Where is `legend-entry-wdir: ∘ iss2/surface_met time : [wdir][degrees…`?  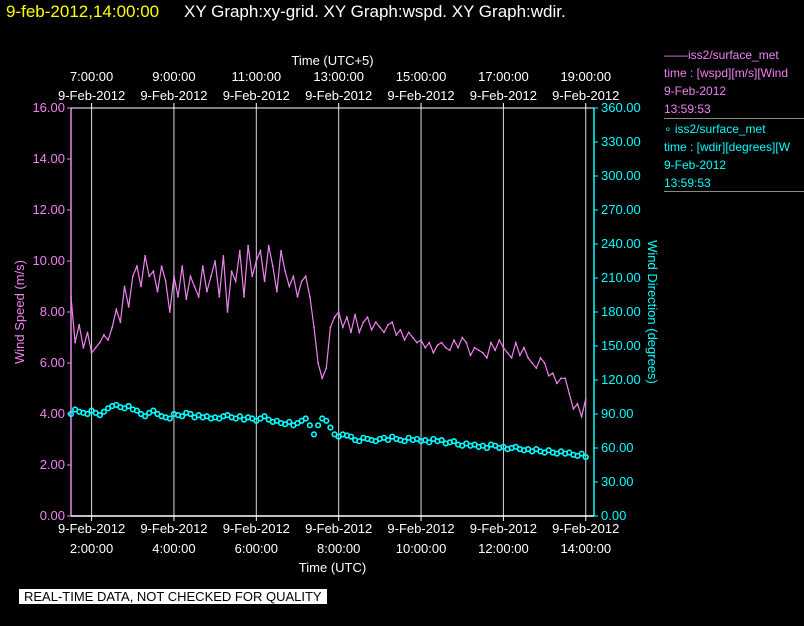
legend-entry-wdir: ∘ iss2/surface_met time : [wdir][degrees… is located at coordinates (734, 156).